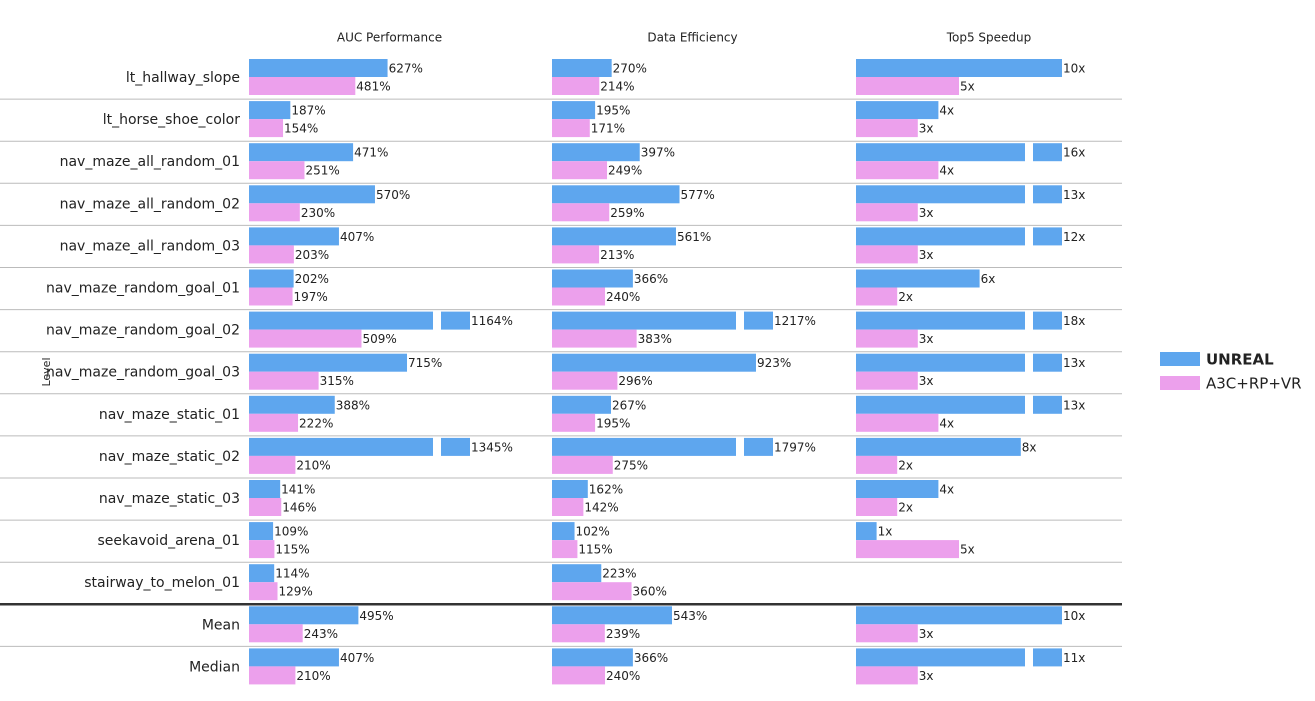 The height and width of the screenshot is (701, 1315). I want to click on value-label: 407%, so click(357, 658).